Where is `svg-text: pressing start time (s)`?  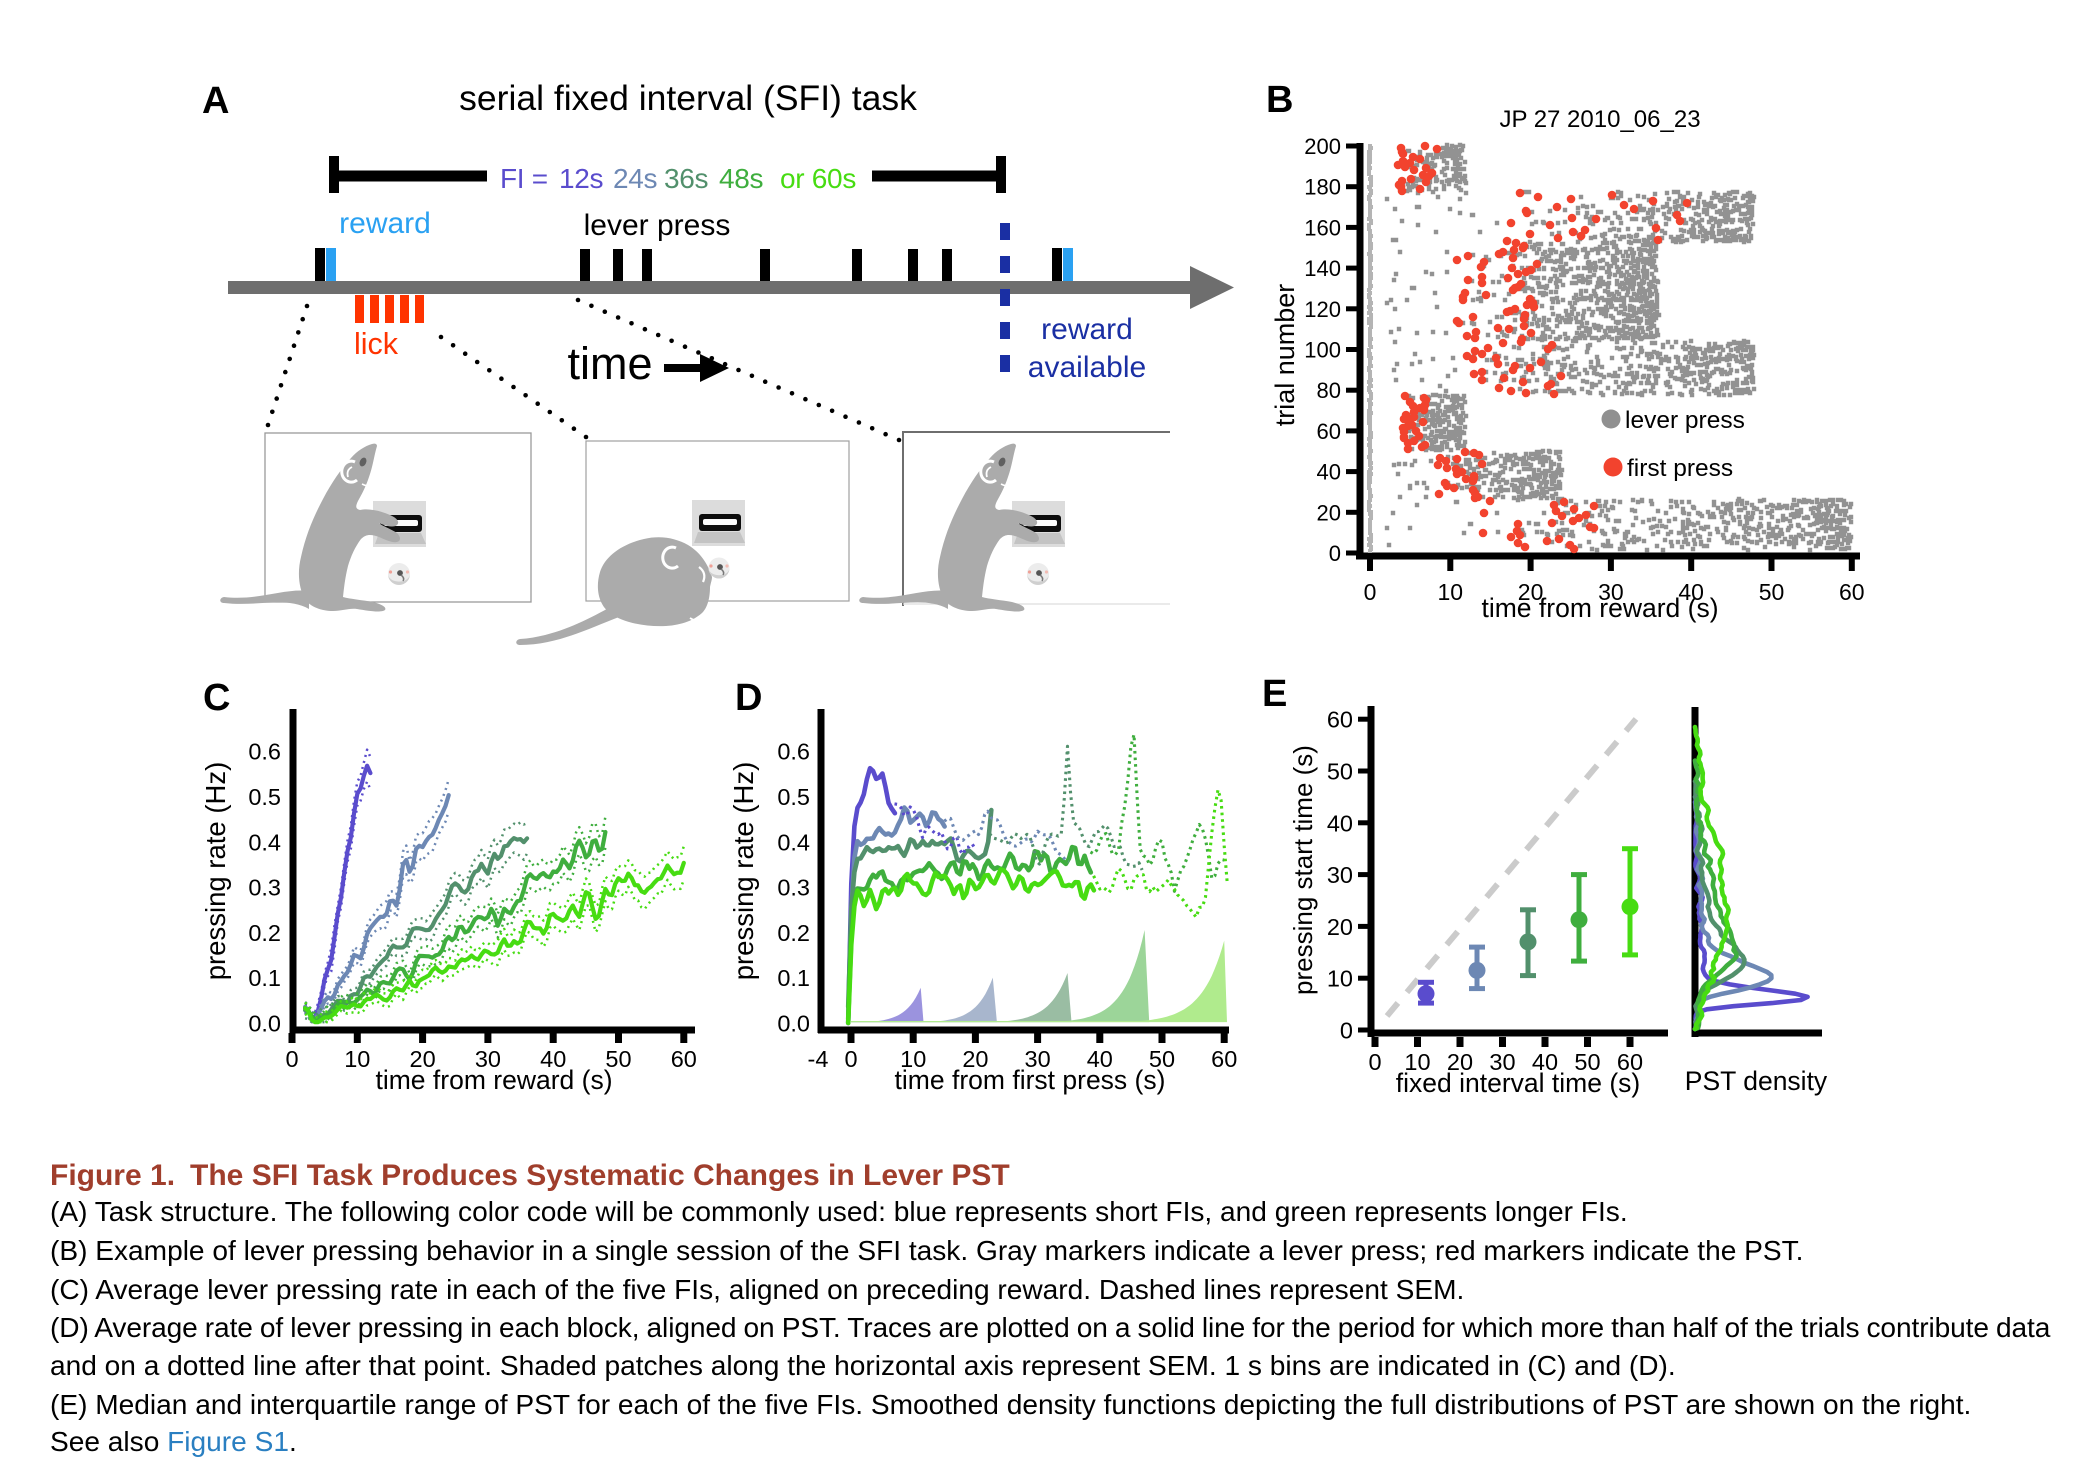
svg-text: pressing start time (s) is located at coordinates (1303, 870).